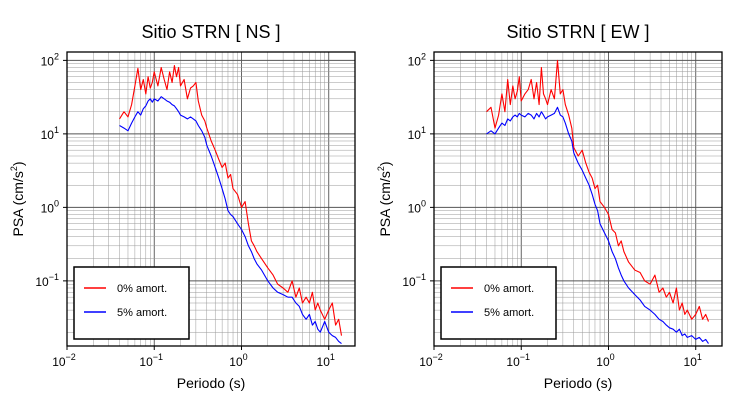 The image size is (730, 400). I want to click on chart-2-ytick-label: 10⁻¹, so click(414, 280).